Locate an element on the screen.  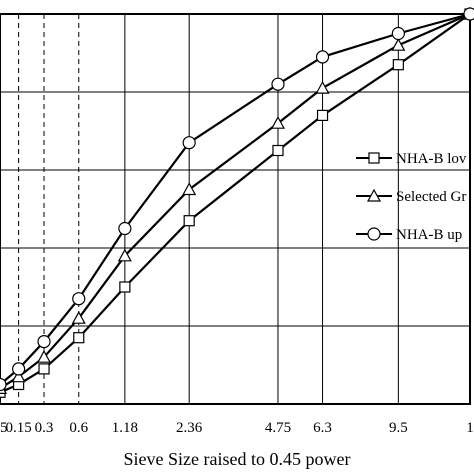
legend-label: NHA-B up is located at coordinates (429, 235).